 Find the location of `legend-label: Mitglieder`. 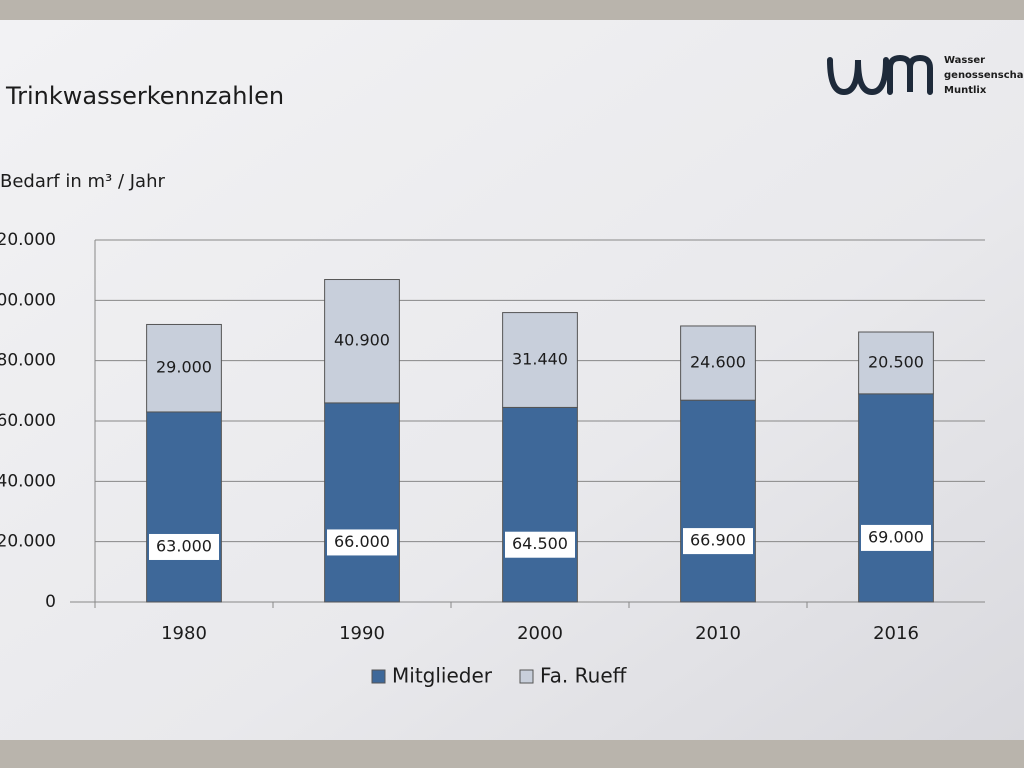

legend-label: Mitglieder is located at coordinates (442, 676).